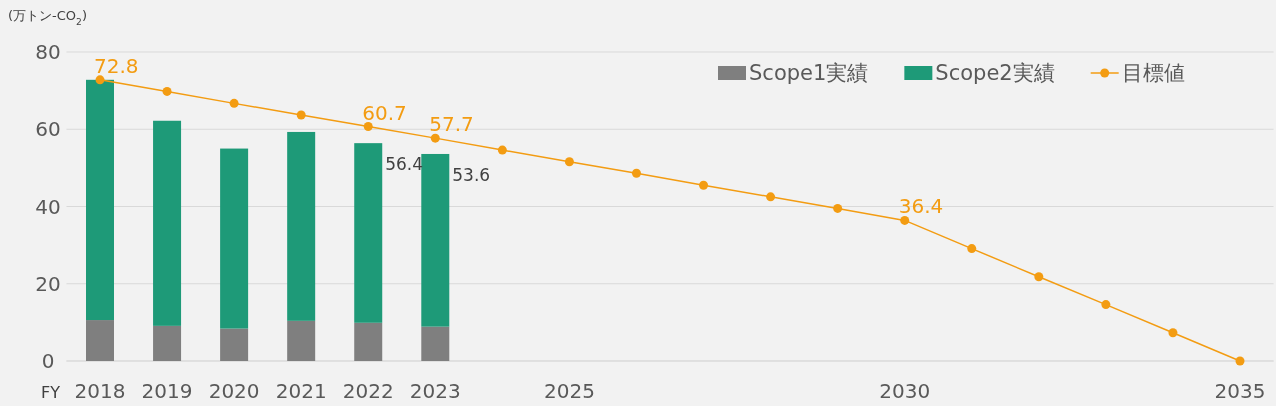  I want to click on x-tick-label: 2021, so click(301, 391).